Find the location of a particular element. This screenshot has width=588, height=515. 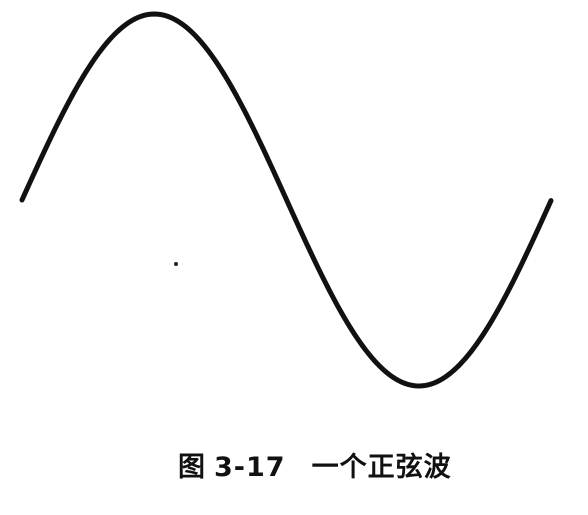

figure-title: 一个正弦波 is located at coordinates (381, 467).